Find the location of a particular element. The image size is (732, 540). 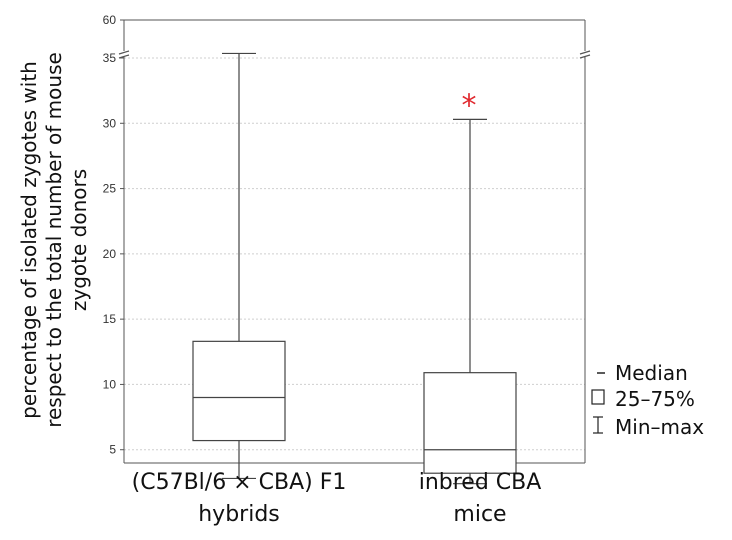

category-label: mice is located at coordinates (479, 514).